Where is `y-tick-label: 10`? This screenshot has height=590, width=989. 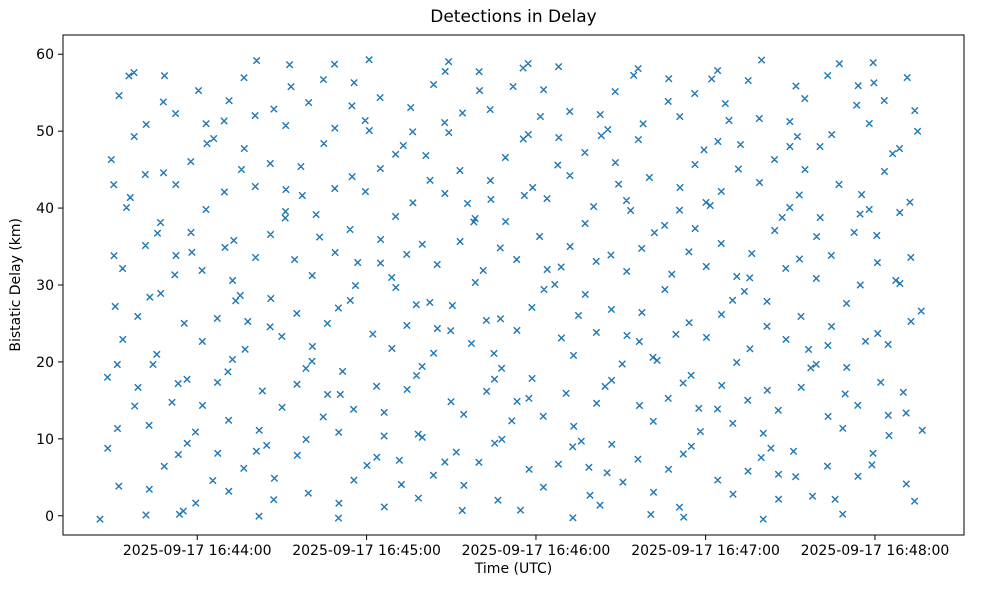 y-tick-label: 10 is located at coordinates (45, 440).